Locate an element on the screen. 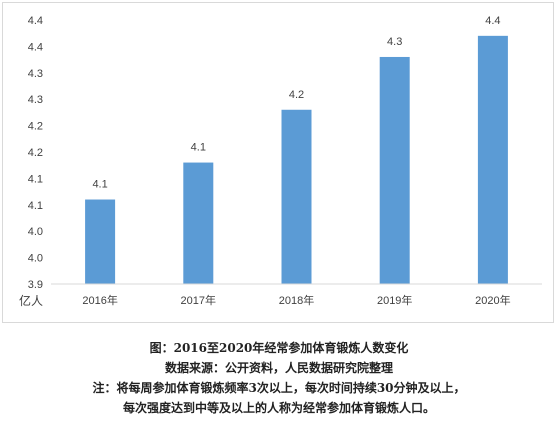 Image resolution: width=558 pixels, height=428 pixels. x-tick-label: 2018年 is located at coordinates (296, 300).